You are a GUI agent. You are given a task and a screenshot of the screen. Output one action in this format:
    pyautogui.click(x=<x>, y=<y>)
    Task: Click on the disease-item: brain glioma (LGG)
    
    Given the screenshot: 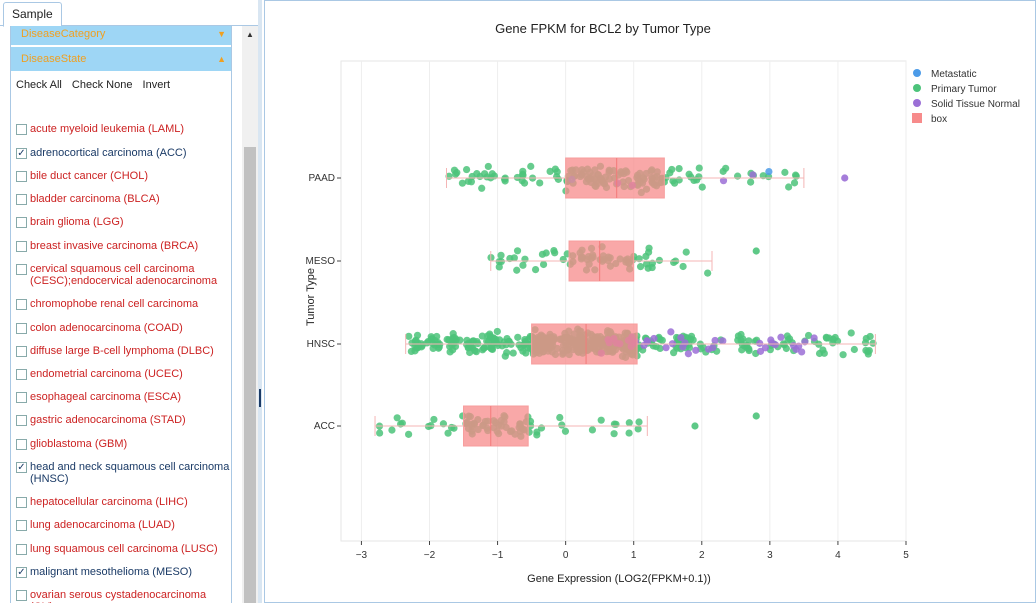 What is the action you would take?
    pyautogui.click(x=123, y=222)
    